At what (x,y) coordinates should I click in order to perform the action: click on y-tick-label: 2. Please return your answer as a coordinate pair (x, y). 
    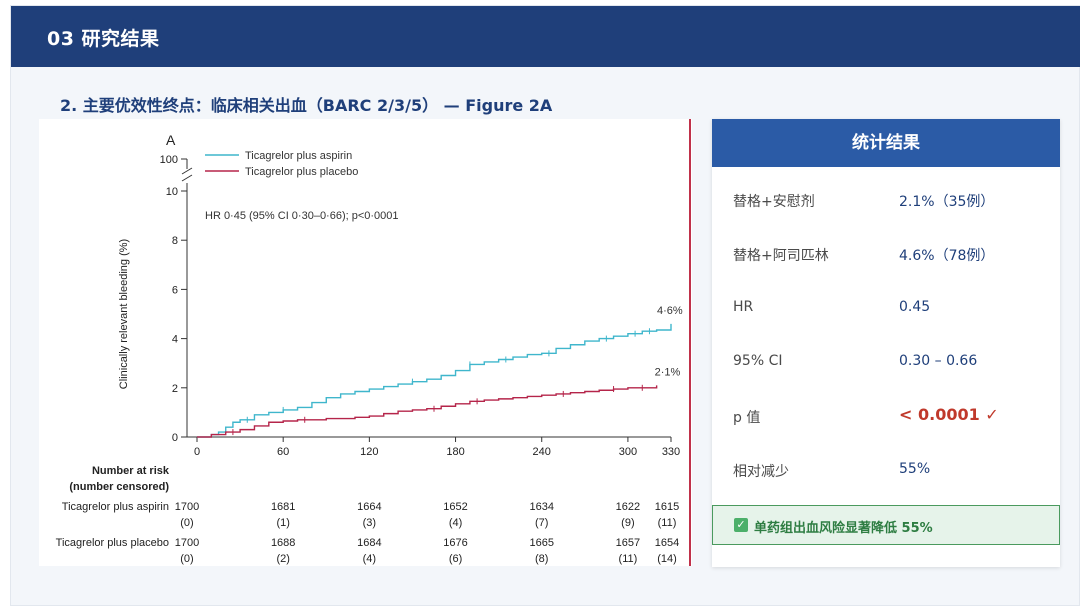
    Looking at the image, I should click on (175, 389).